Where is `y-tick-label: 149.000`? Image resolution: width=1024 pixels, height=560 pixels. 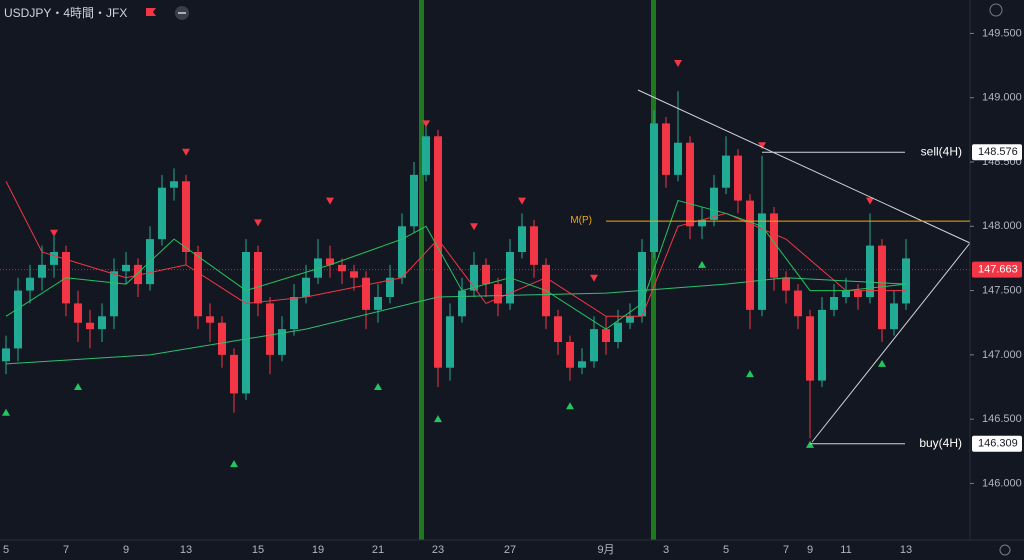
y-tick-label: 149.000 is located at coordinates (1002, 98).